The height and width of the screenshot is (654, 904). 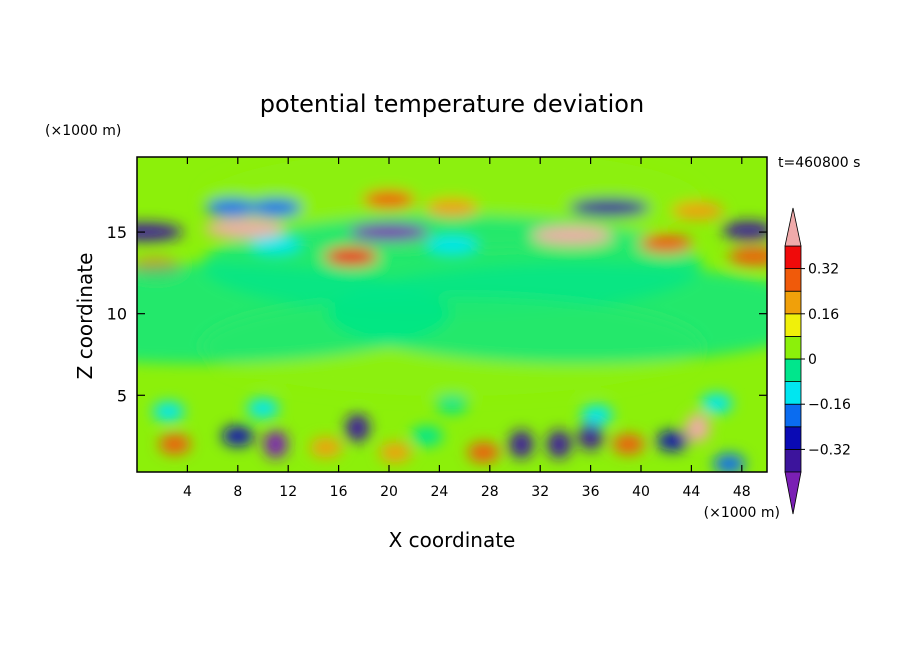 What do you see at coordinates (817, 361) in the screenshot?
I see `colorbar: 0.32 0.16 0 −0.16 −0.32` at bounding box center [817, 361].